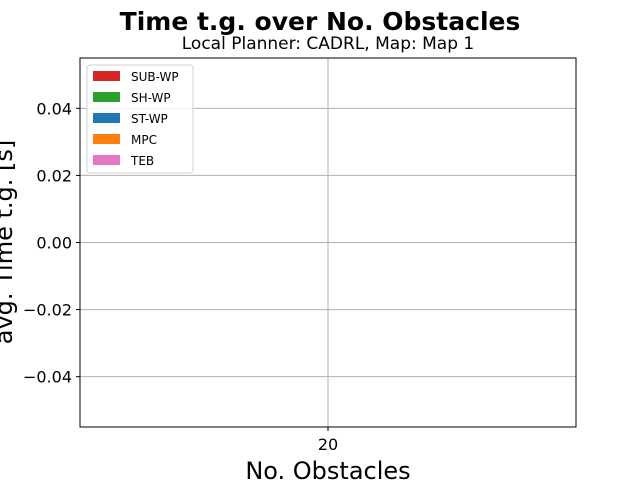 This screenshot has height=480, width=640. I want to click on legend-label: TEB, so click(142, 161).